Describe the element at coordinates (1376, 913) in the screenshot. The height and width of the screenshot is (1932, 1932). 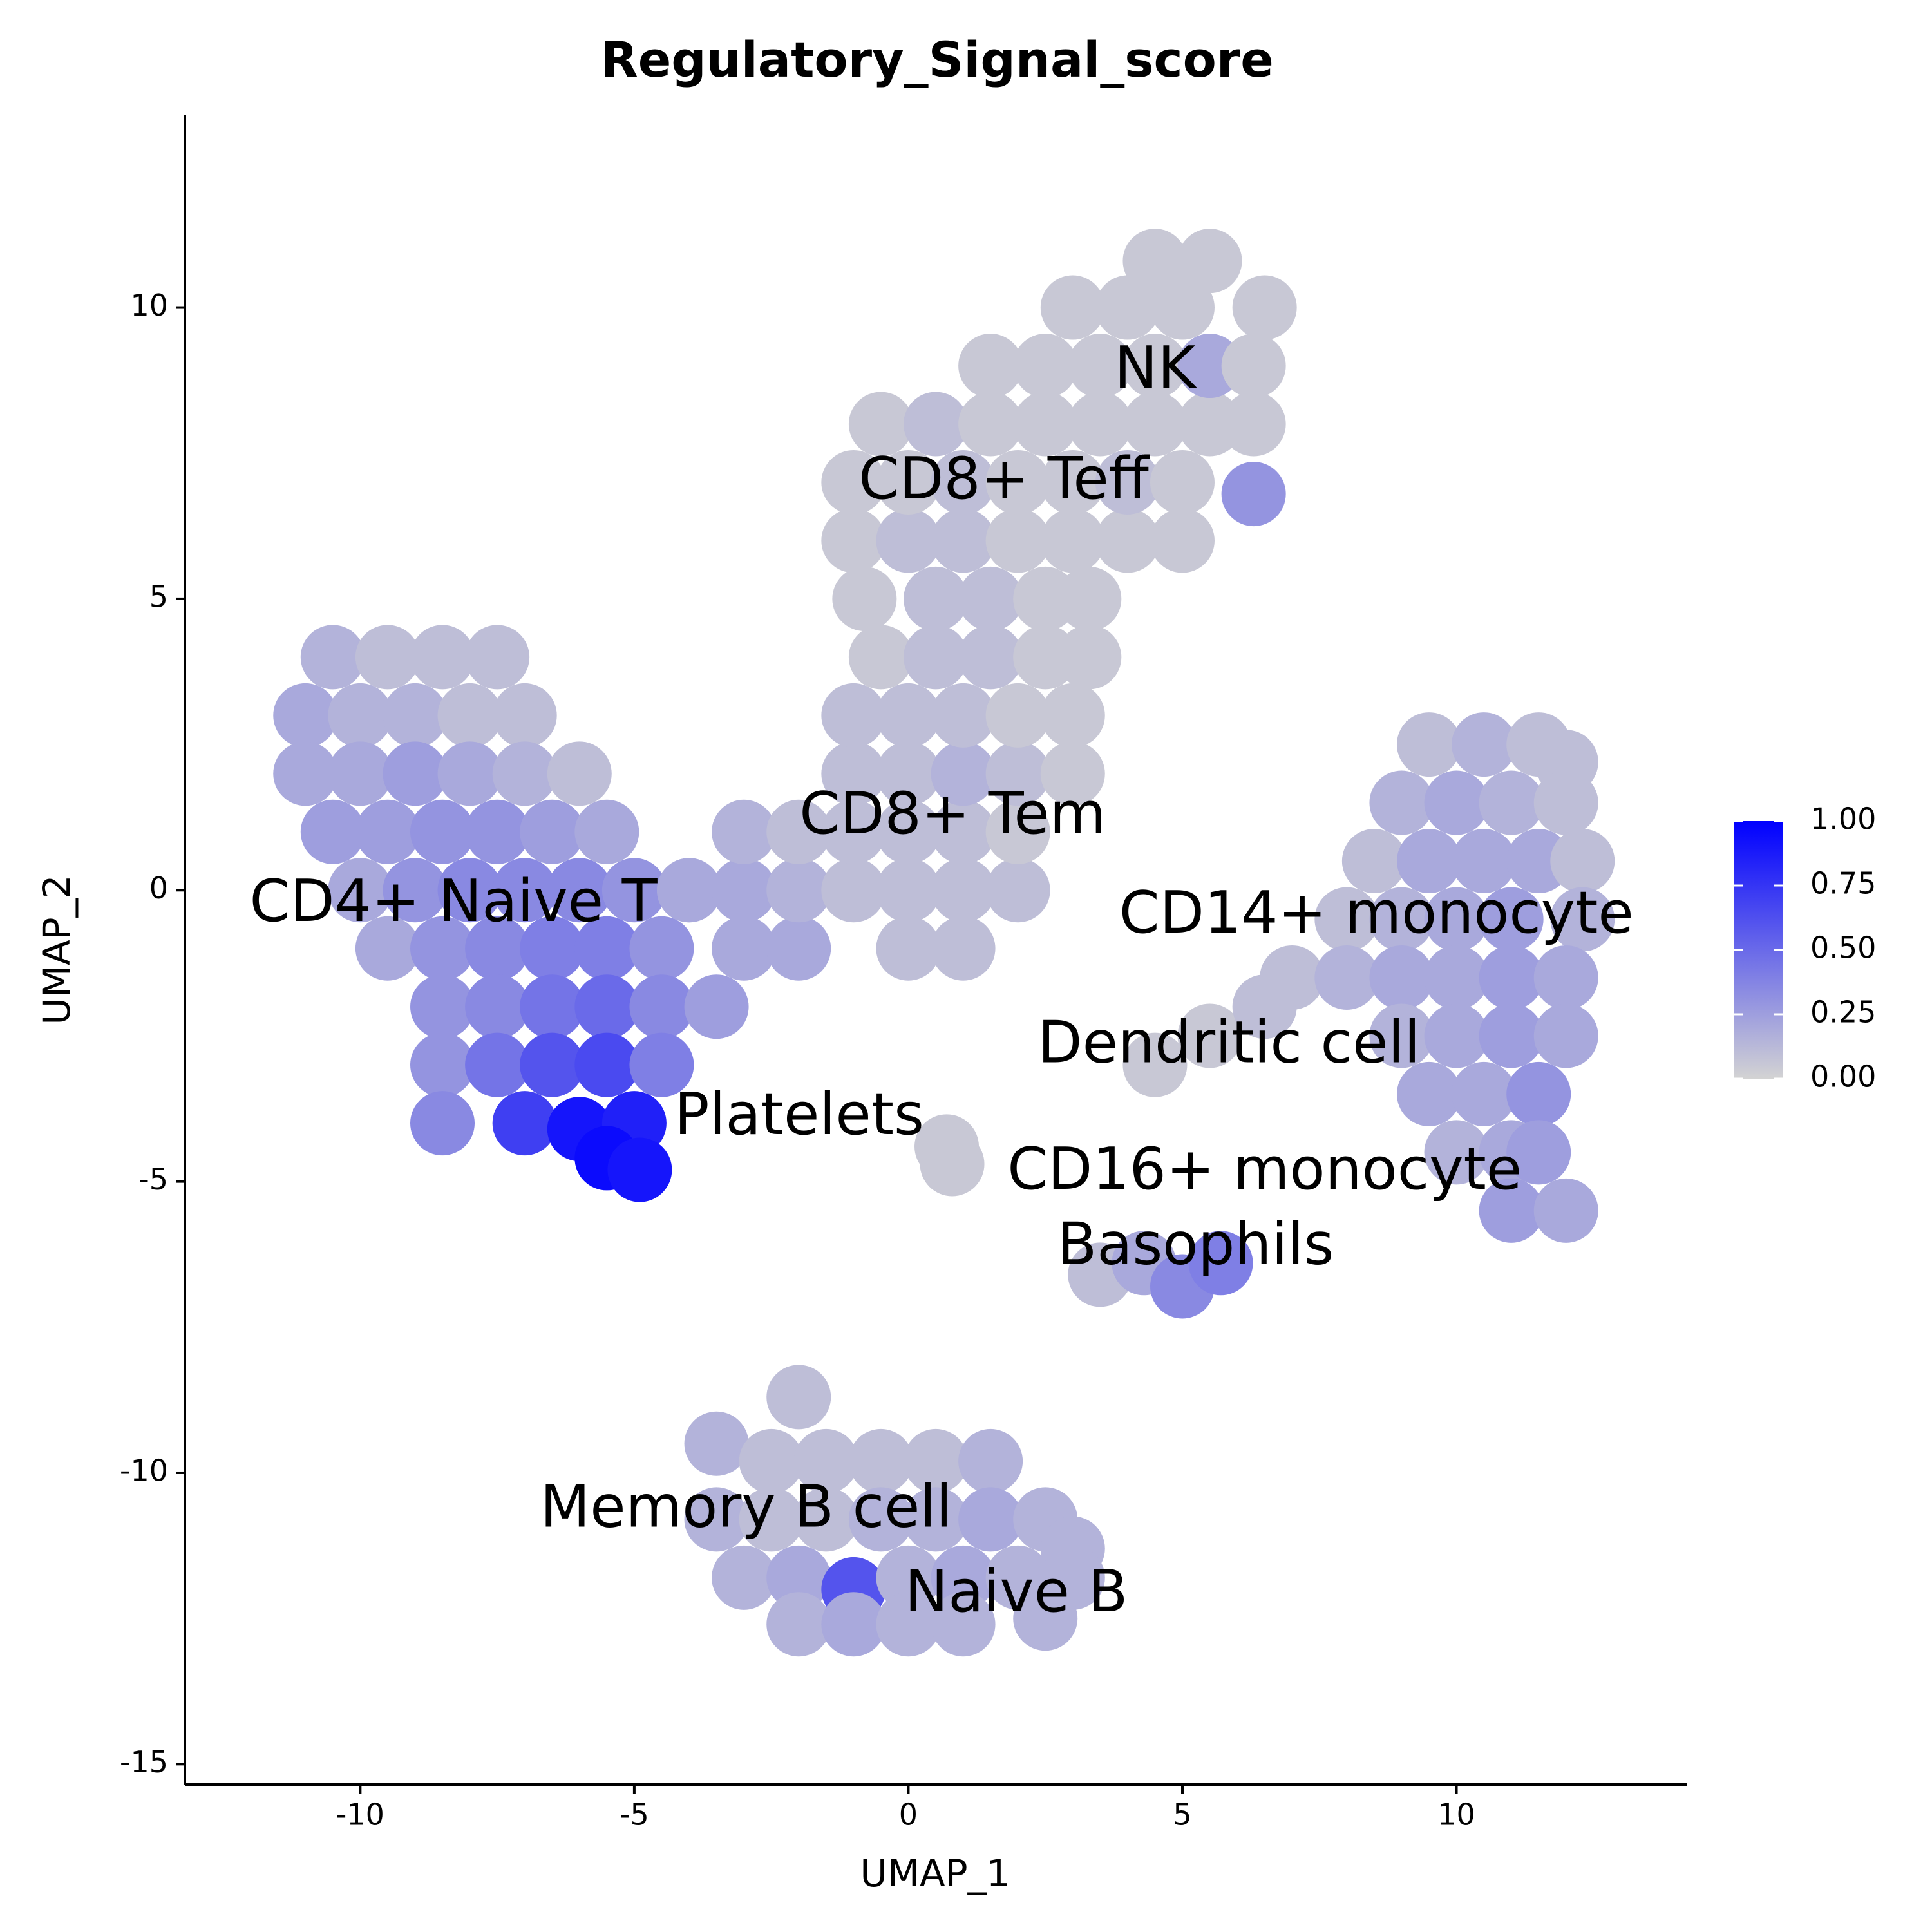
I see `cluster-label: CD14+ monocyte` at that location.